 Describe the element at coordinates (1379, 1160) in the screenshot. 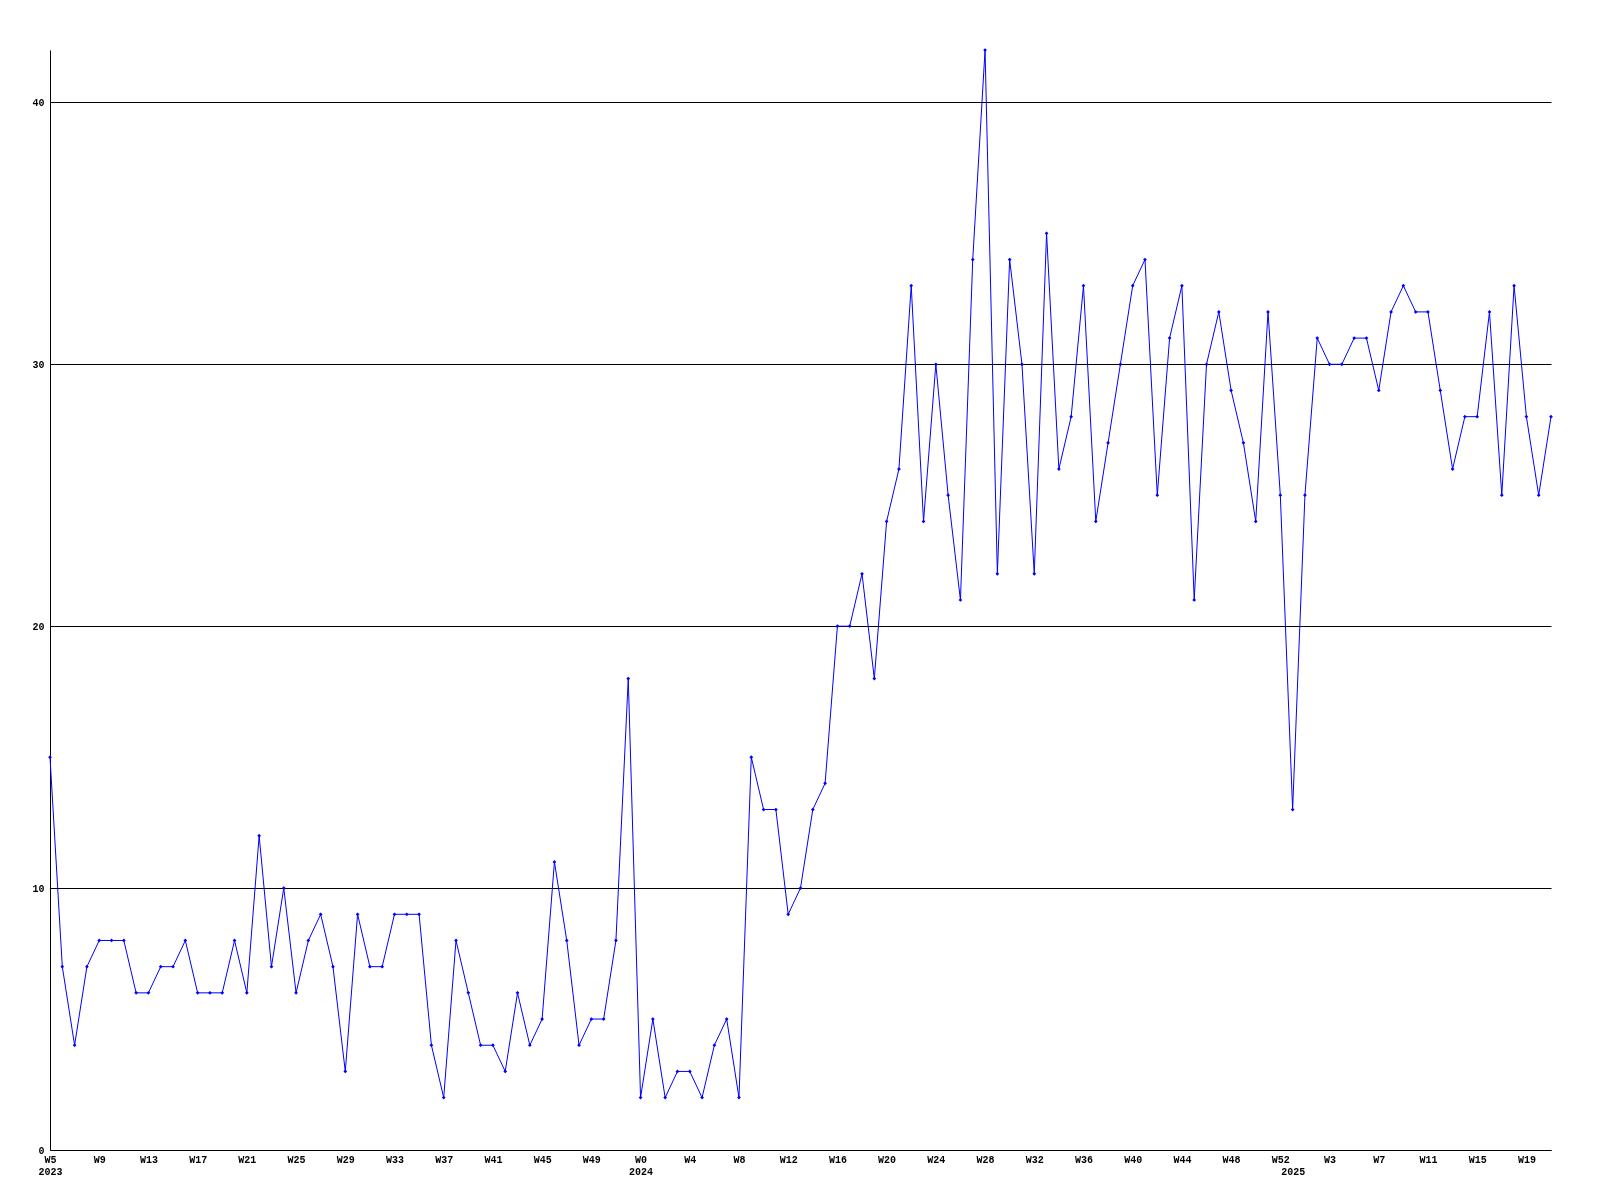

I see `x-tick-label: W7` at that location.